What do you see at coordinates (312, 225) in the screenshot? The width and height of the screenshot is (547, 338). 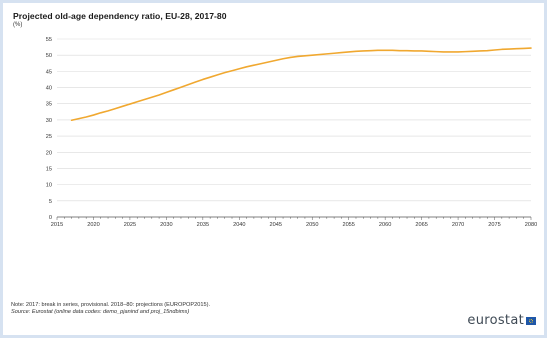 I see `x-tick-label-2050: 2050` at bounding box center [312, 225].